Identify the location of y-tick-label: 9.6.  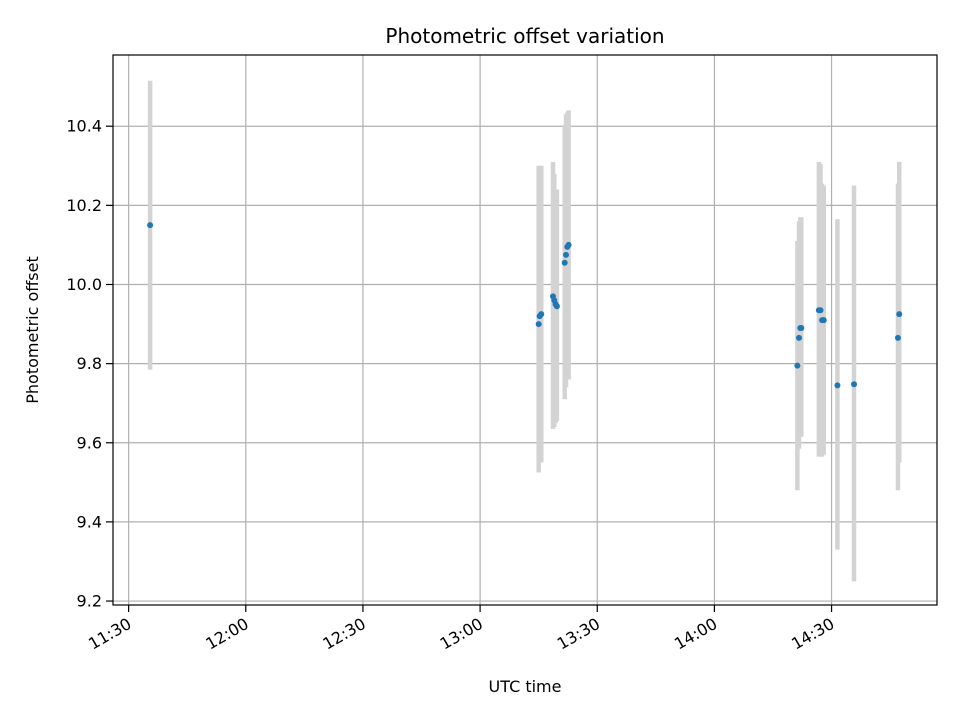
(89, 442).